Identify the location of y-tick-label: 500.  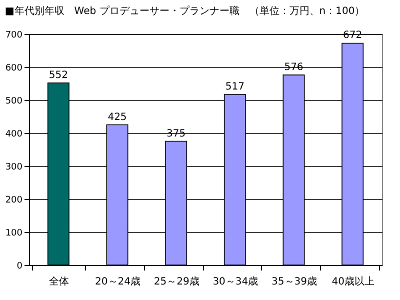
(14, 101).